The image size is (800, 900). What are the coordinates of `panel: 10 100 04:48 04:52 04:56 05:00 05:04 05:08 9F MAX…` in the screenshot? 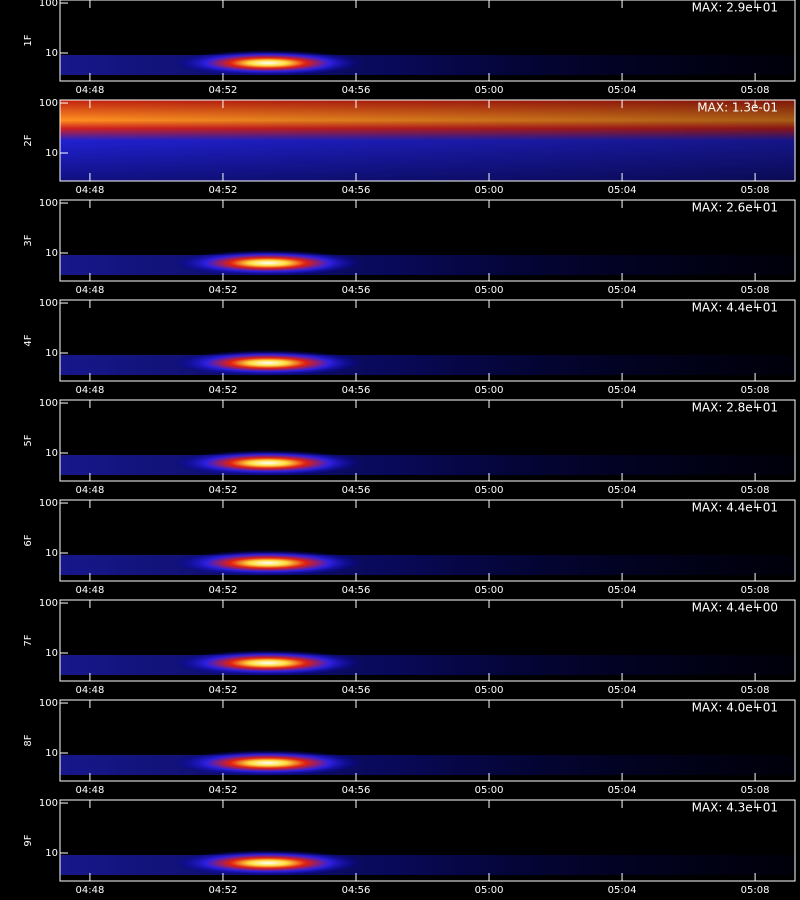 It's located at (409, 847).